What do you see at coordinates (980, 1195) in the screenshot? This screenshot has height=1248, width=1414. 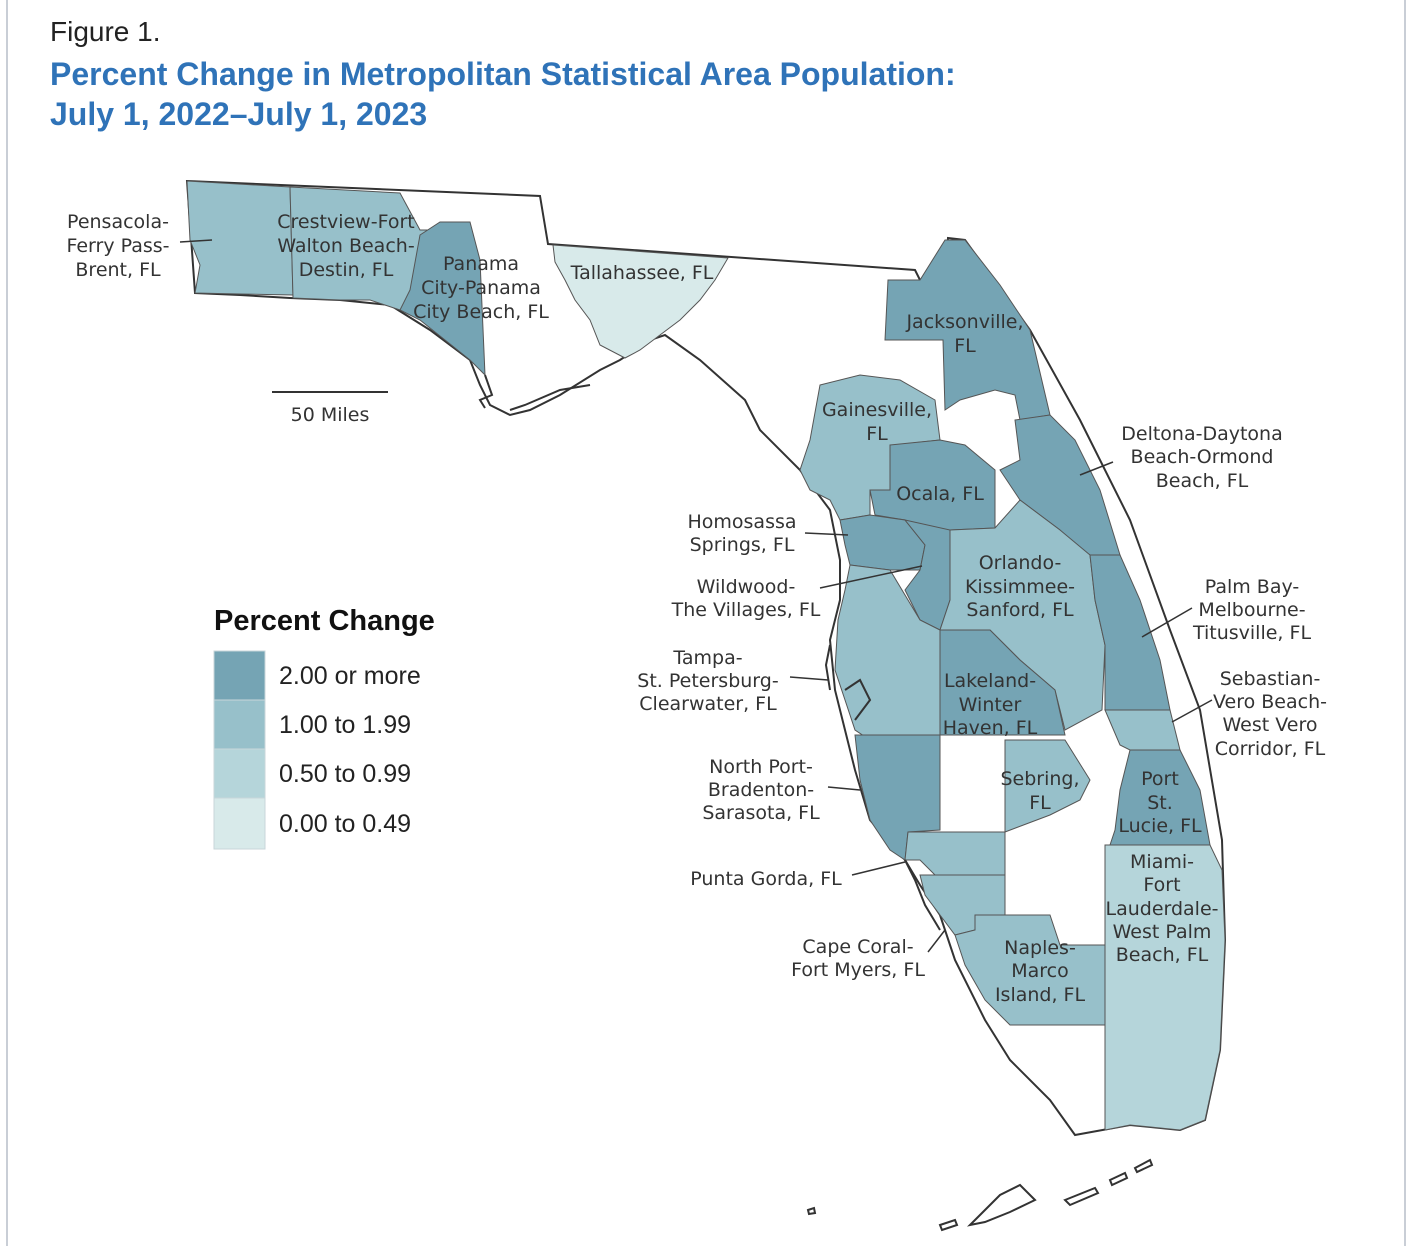 I see `florida-keys` at bounding box center [980, 1195].